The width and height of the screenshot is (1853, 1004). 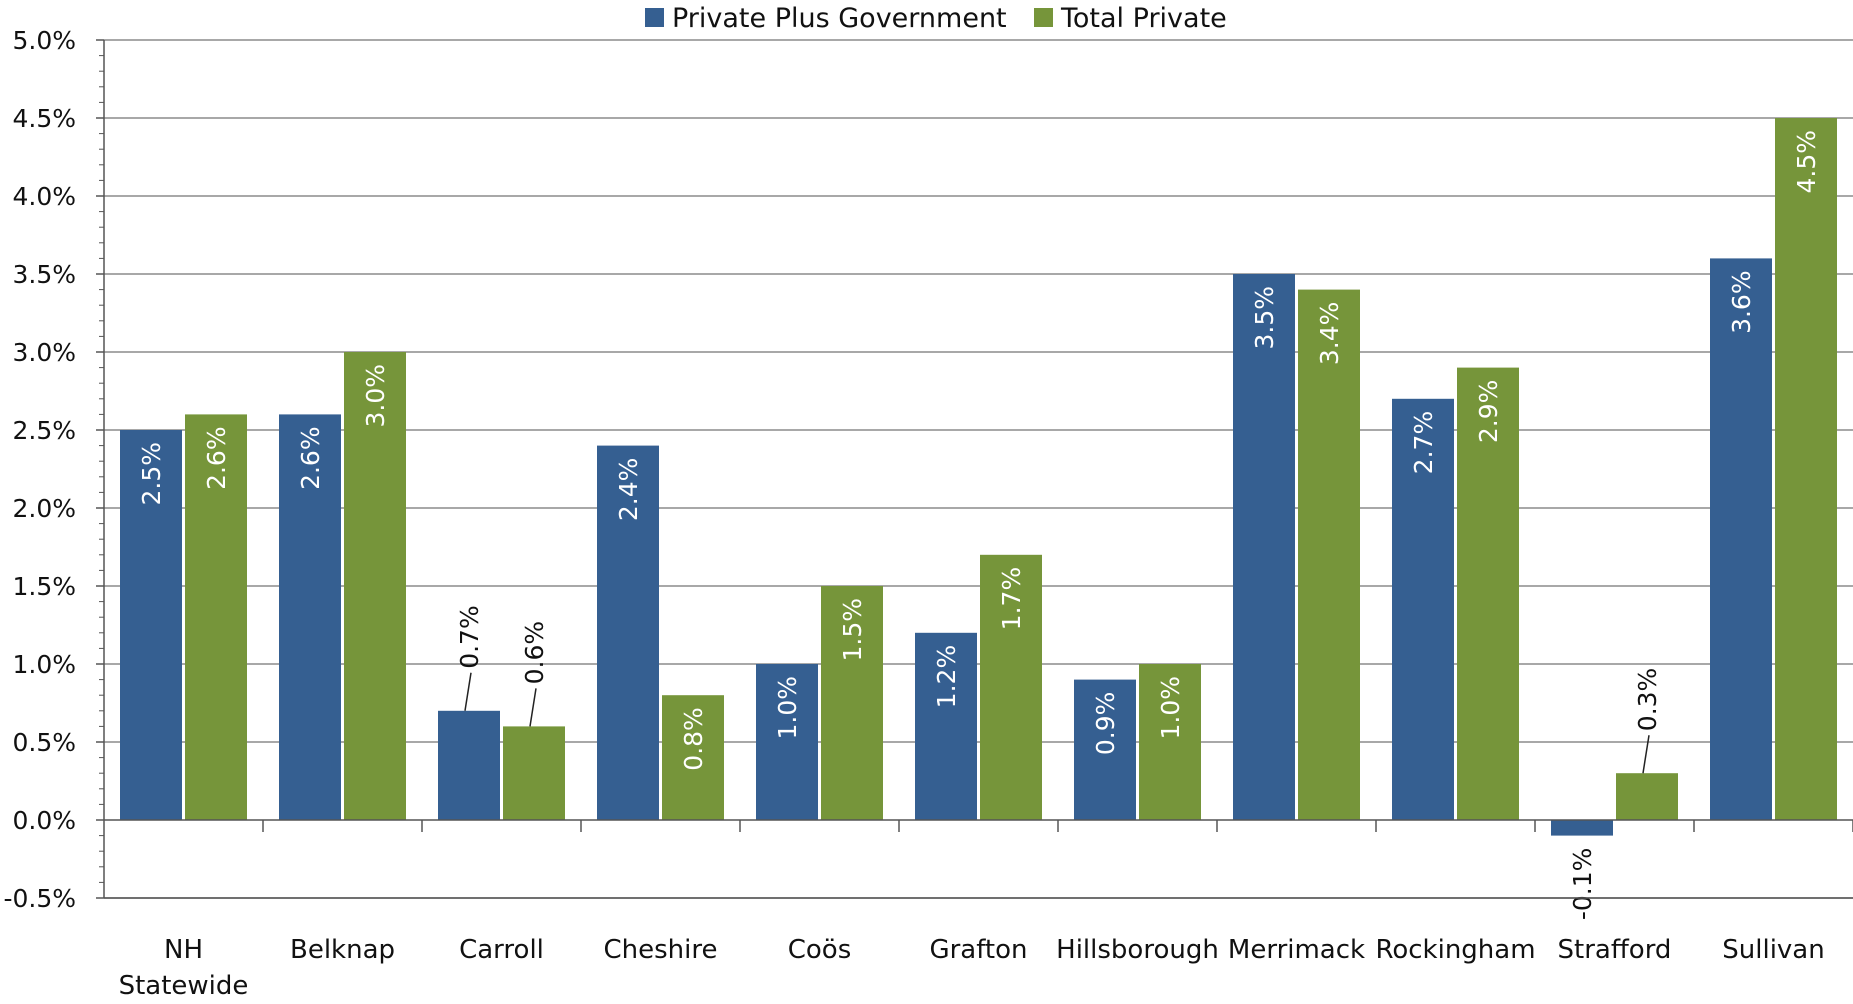 I want to click on data-label: 4.5%, so click(x=1806, y=162).